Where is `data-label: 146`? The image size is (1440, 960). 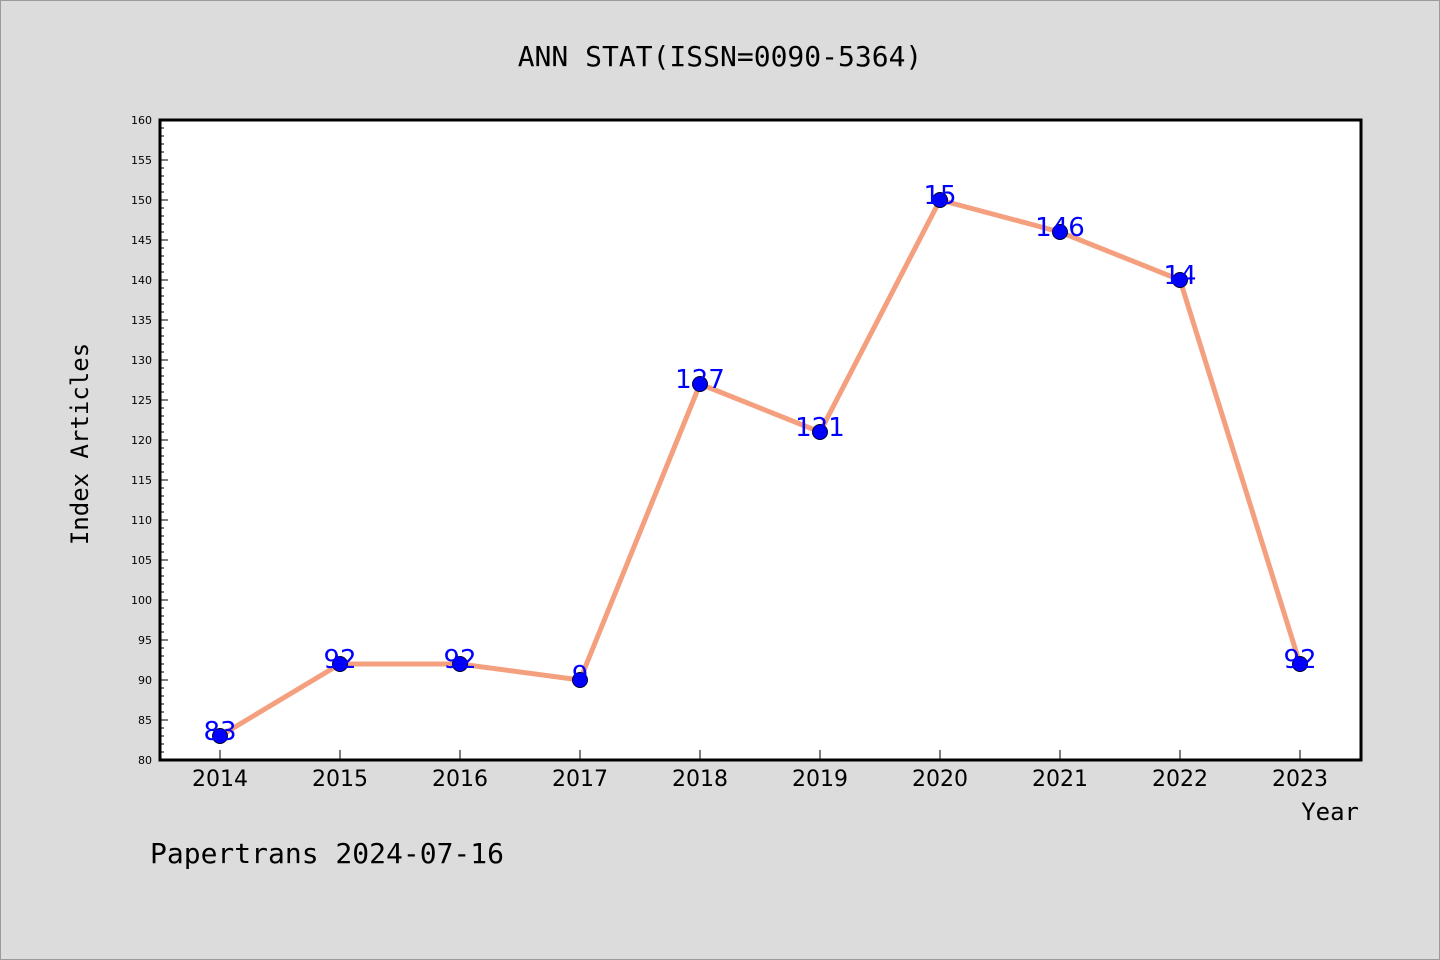
data-label: 146 is located at coordinates (1060, 228).